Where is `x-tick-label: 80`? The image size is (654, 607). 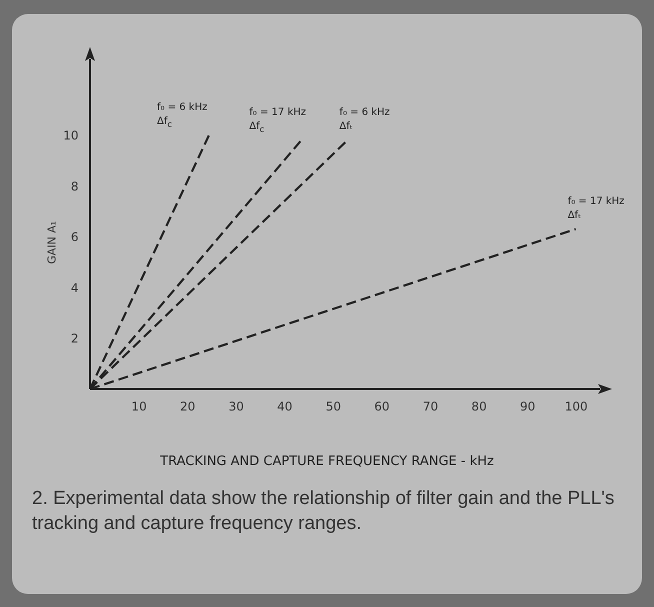
x-tick-label: 80 is located at coordinates (479, 407).